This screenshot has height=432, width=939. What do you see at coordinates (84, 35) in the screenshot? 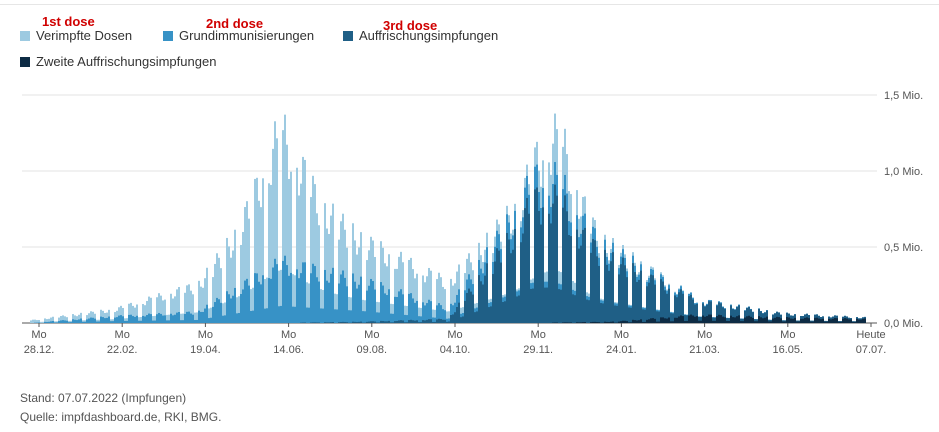
I see `legend-label: Verimpfte Dosen` at bounding box center [84, 35].